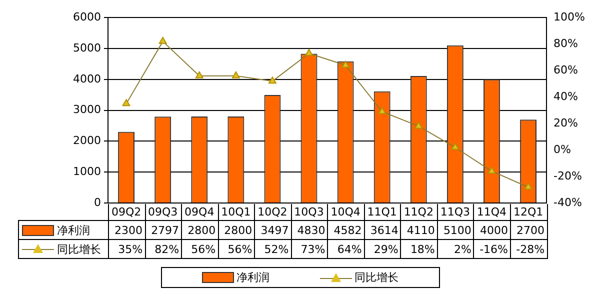 Image resolution: width=600 pixels, height=298 pixels. What do you see at coordinates (73, 230) in the screenshot?
I see `legend-label: 净利润` at bounding box center [73, 230].